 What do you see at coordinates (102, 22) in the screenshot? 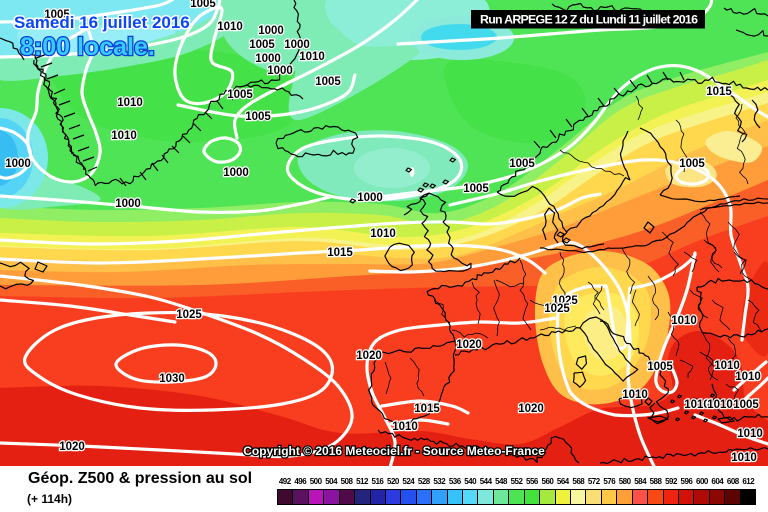
I see `svg-text: Samedi 16 juillet 2016` at bounding box center [102, 22].